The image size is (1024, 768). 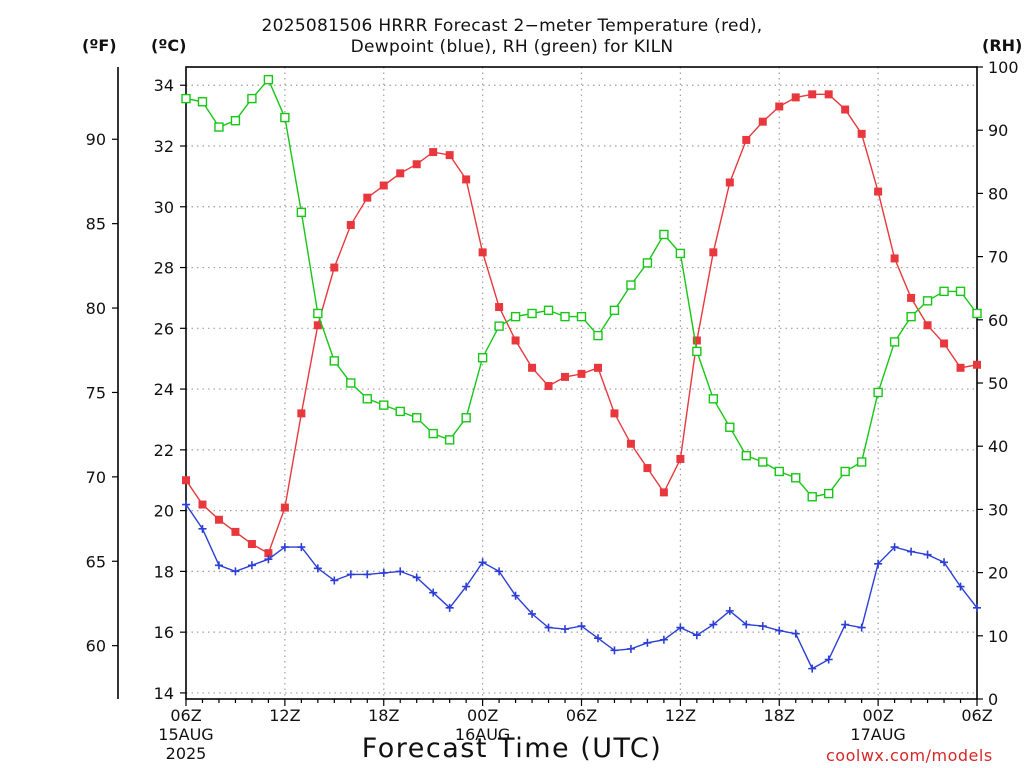 What do you see at coordinates (998, 130) in the screenshot?
I see `rh-tick-label: 90` at bounding box center [998, 130].